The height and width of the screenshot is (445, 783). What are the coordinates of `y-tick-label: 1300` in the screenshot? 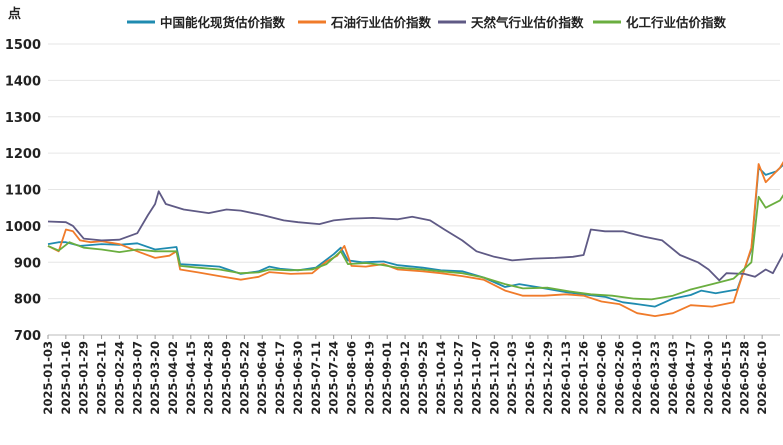 It's located at (23, 118).